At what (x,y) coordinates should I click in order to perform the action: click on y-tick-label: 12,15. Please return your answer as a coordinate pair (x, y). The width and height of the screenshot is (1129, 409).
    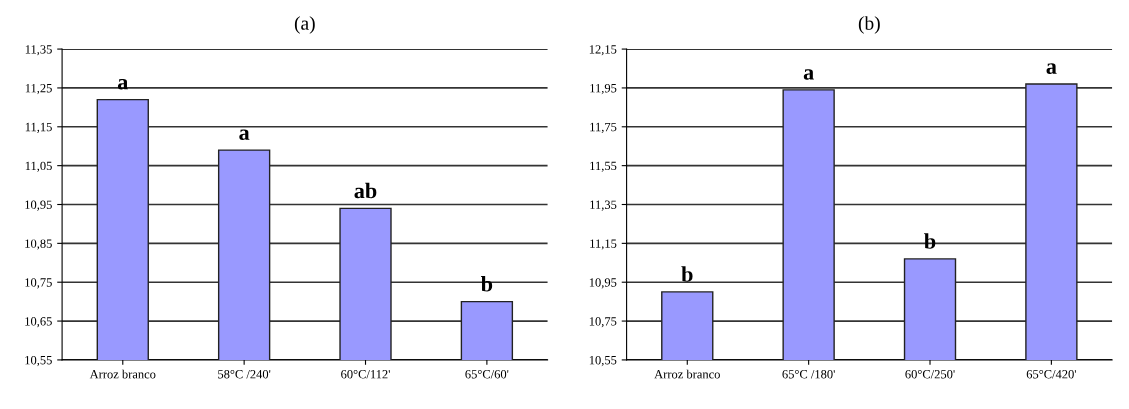
    Looking at the image, I should click on (603, 50).